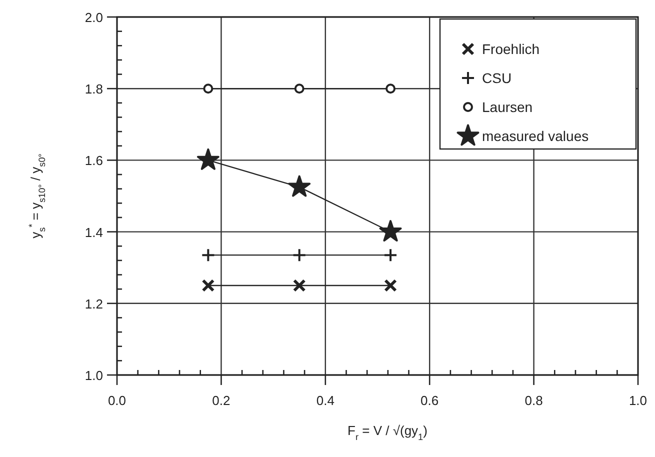 This screenshot has height=457, width=655. What do you see at coordinates (93, 232) in the screenshot?
I see `y-tick-label: 1.4` at bounding box center [93, 232].